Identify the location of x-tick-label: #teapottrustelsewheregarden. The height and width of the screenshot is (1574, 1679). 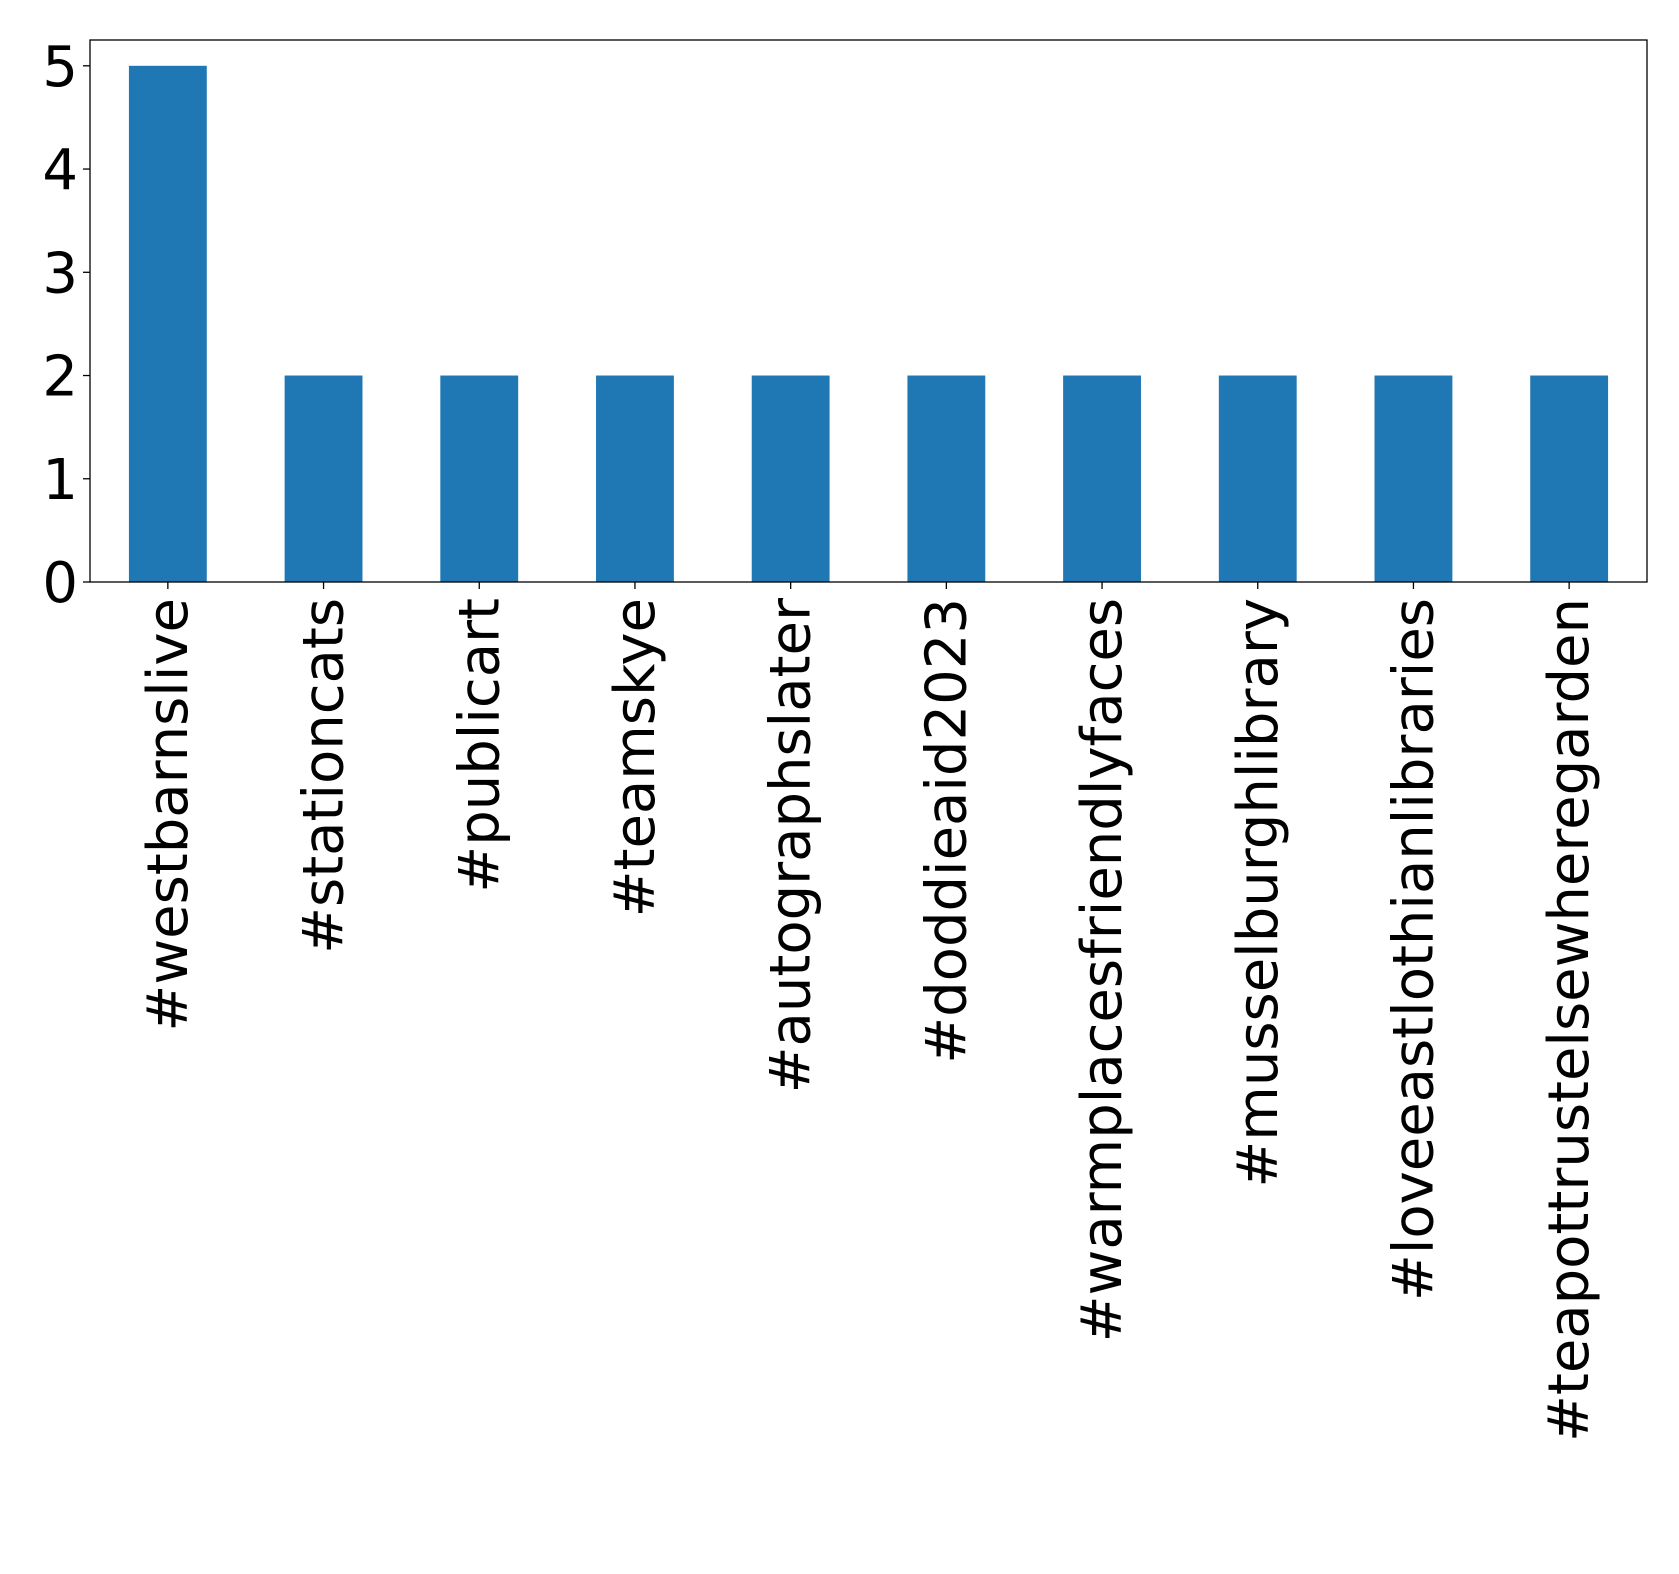
(1569, 1020).